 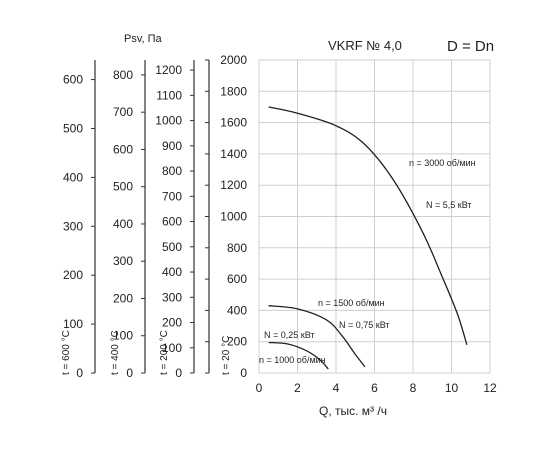 I want to click on secondary-tick-label: 1000, so click(x=168, y=121).